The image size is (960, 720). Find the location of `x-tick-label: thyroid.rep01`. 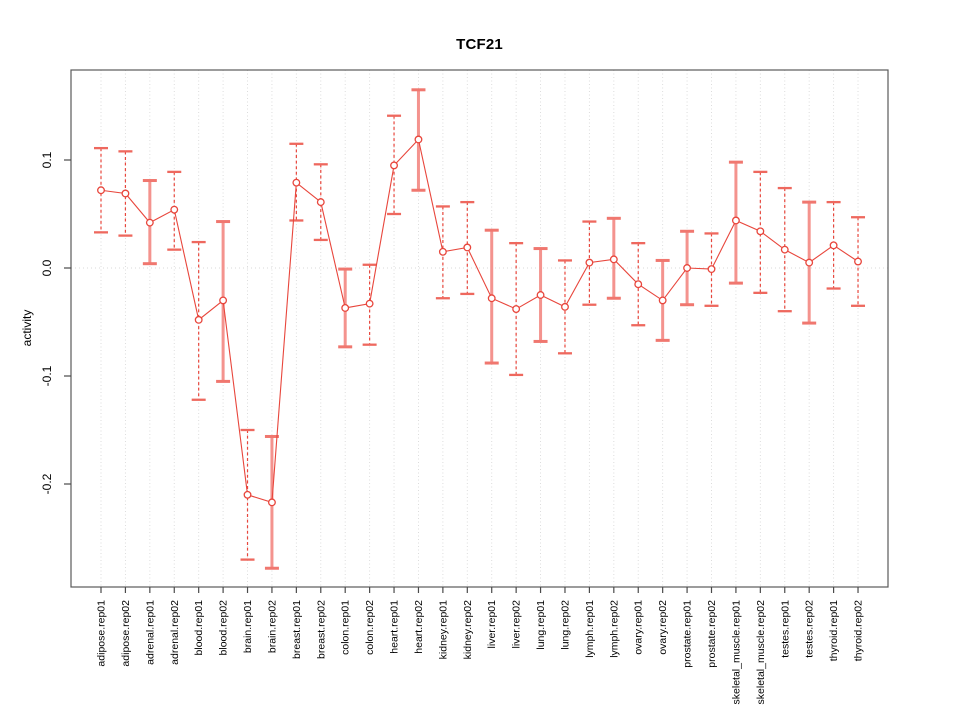

x-tick-label: thyroid.rep01 is located at coordinates (834, 630).